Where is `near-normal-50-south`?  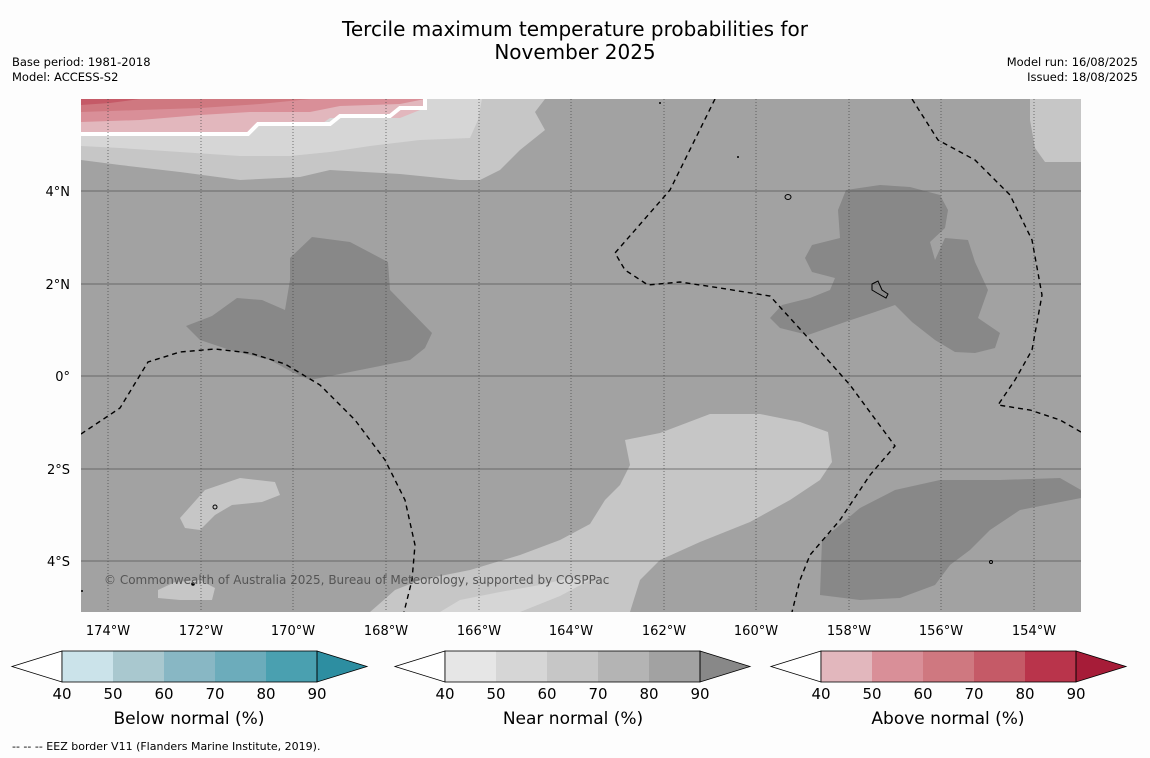
near-normal-50-south is located at coordinates (515, 595).